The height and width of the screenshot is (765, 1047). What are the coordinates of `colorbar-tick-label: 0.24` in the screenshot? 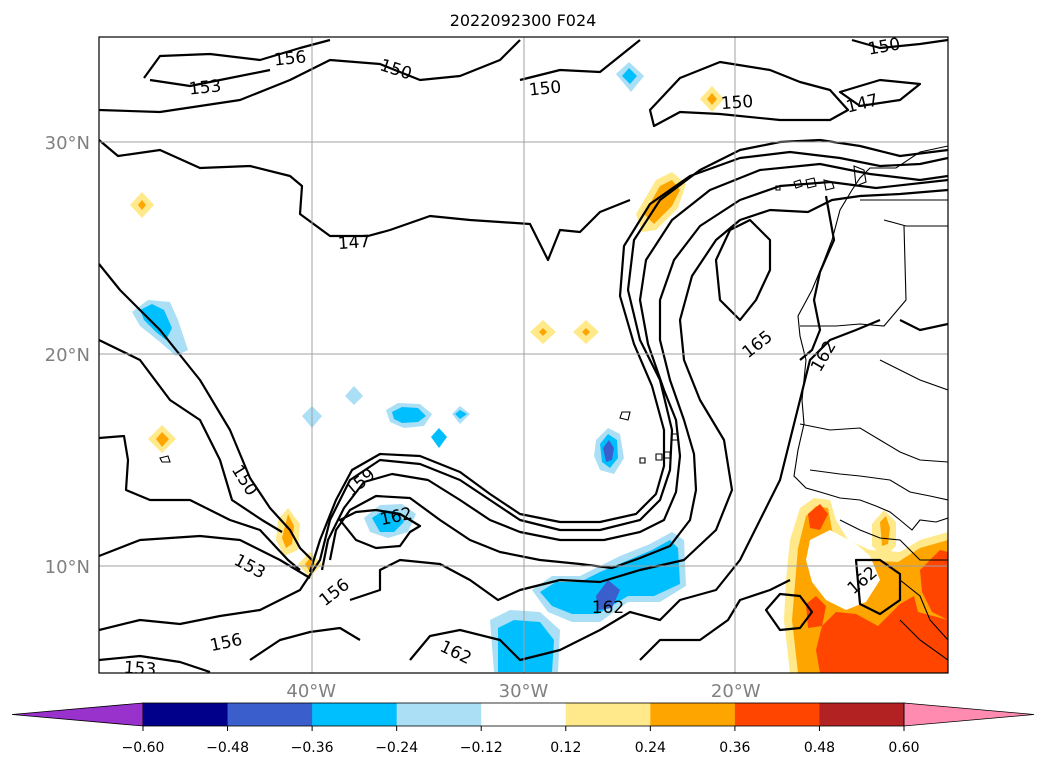 It's located at (650, 748).